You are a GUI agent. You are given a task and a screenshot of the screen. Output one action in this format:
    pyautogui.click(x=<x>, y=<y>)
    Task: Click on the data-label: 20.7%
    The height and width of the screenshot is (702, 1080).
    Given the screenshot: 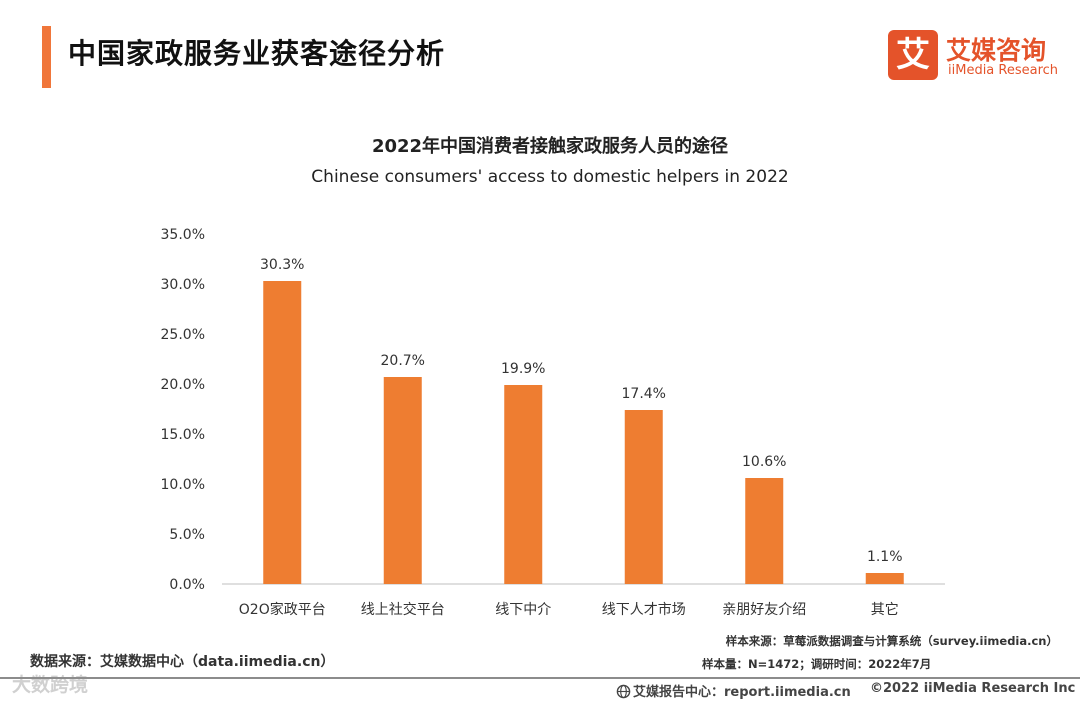 What is the action you would take?
    pyautogui.click(x=403, y=361)
    